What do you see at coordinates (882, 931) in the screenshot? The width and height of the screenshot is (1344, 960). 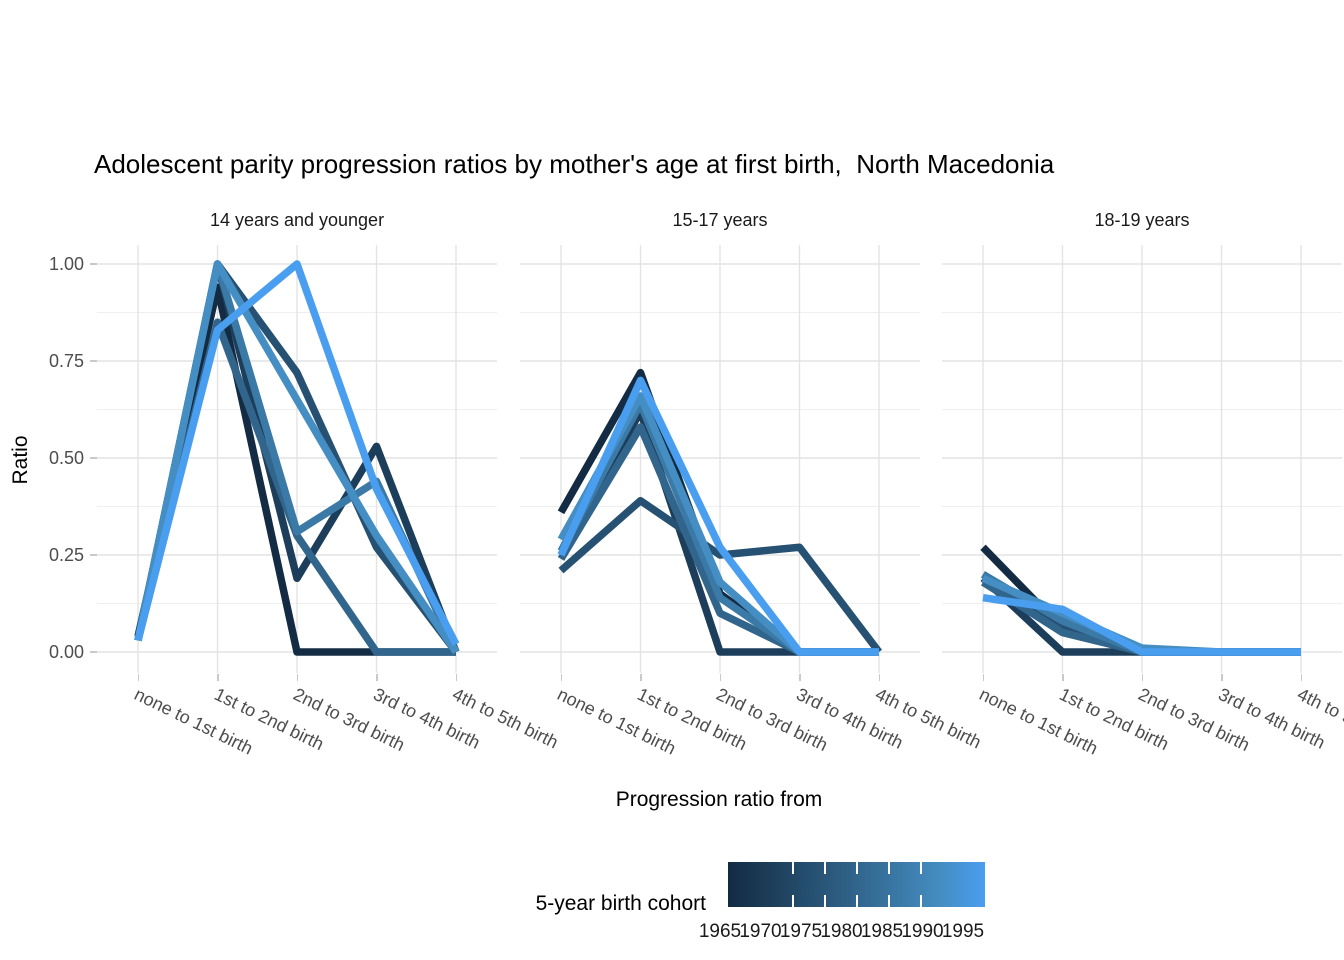 I see `legend-label-1985: 1985` at bounding box center [882, 931].